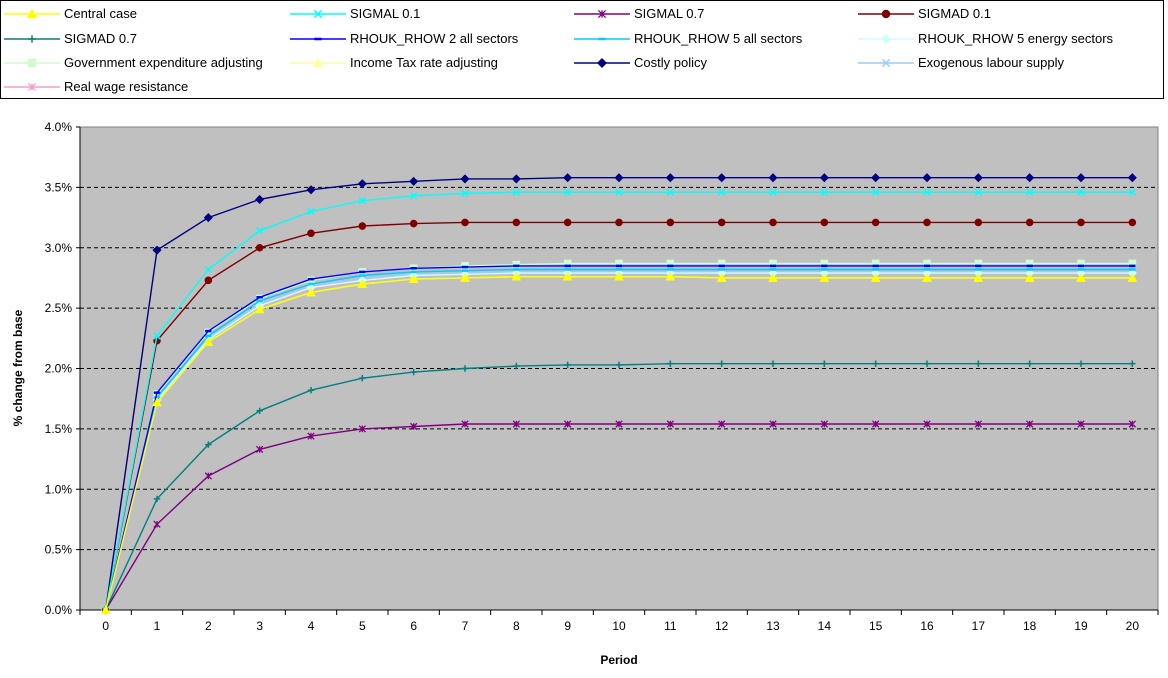 Image resolution: width=1168 pixels, height=678 pixels. What do you see at coordinates (59, 369) in the screenshot?
I see `y-tick-label: 2.0%` at bounding box center [59, 369].